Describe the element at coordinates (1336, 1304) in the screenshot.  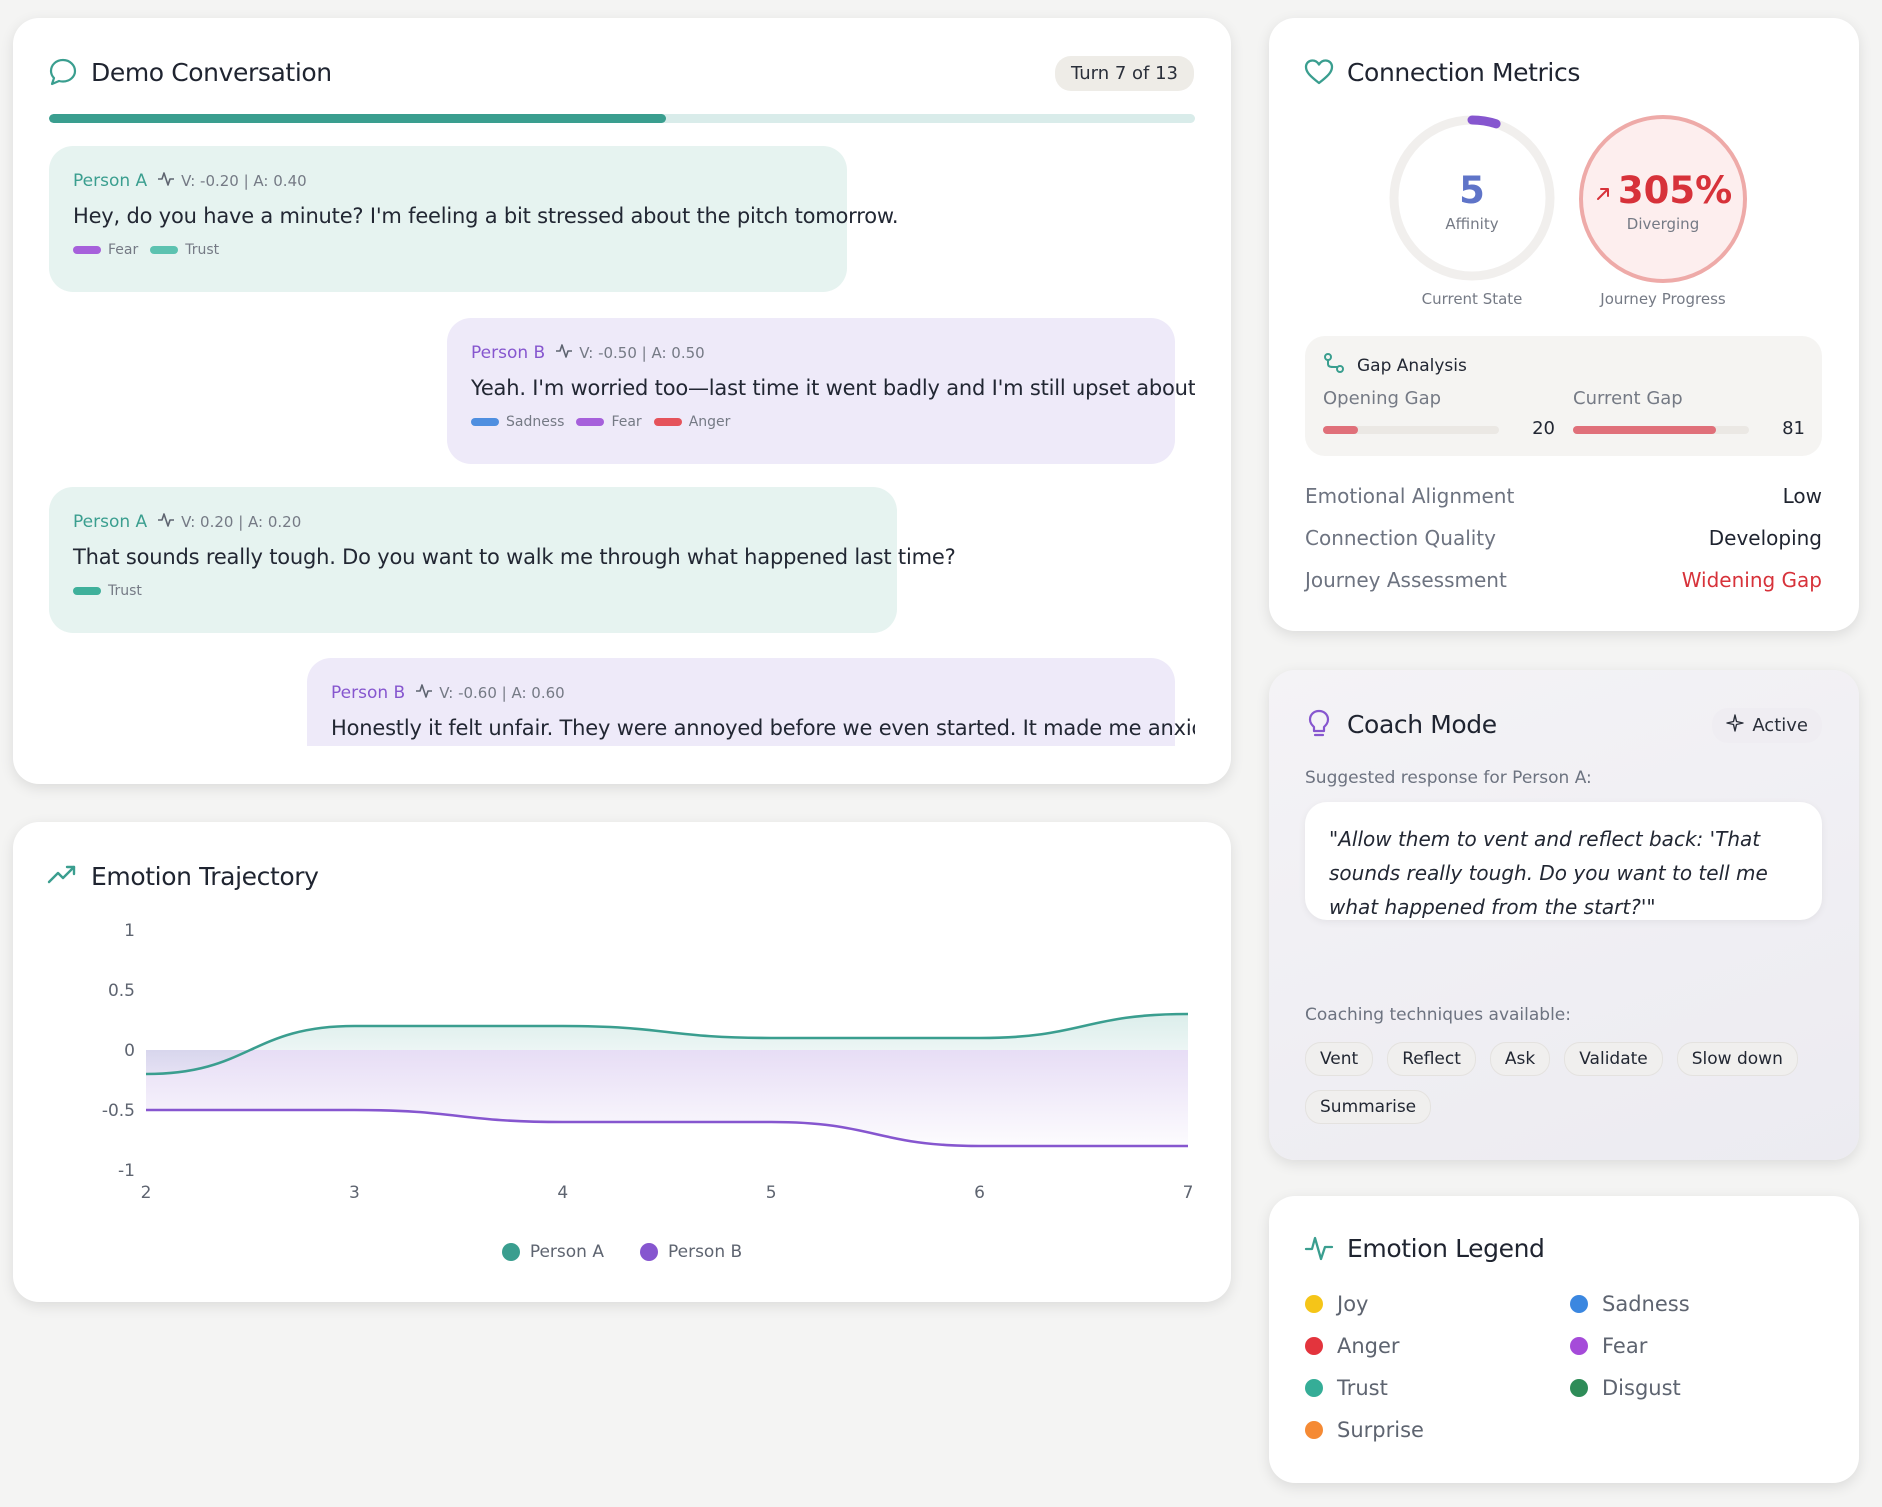
I see `emotion-legend-item-joy: Joy` at that location.